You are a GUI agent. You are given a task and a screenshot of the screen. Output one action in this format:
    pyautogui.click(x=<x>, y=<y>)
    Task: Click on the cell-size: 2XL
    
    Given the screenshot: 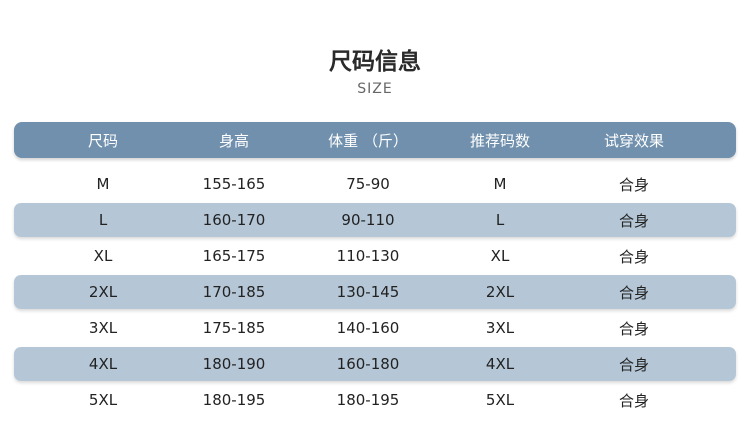 What is the action you would take?
    pyautogui.click(x=103, y=292)
    